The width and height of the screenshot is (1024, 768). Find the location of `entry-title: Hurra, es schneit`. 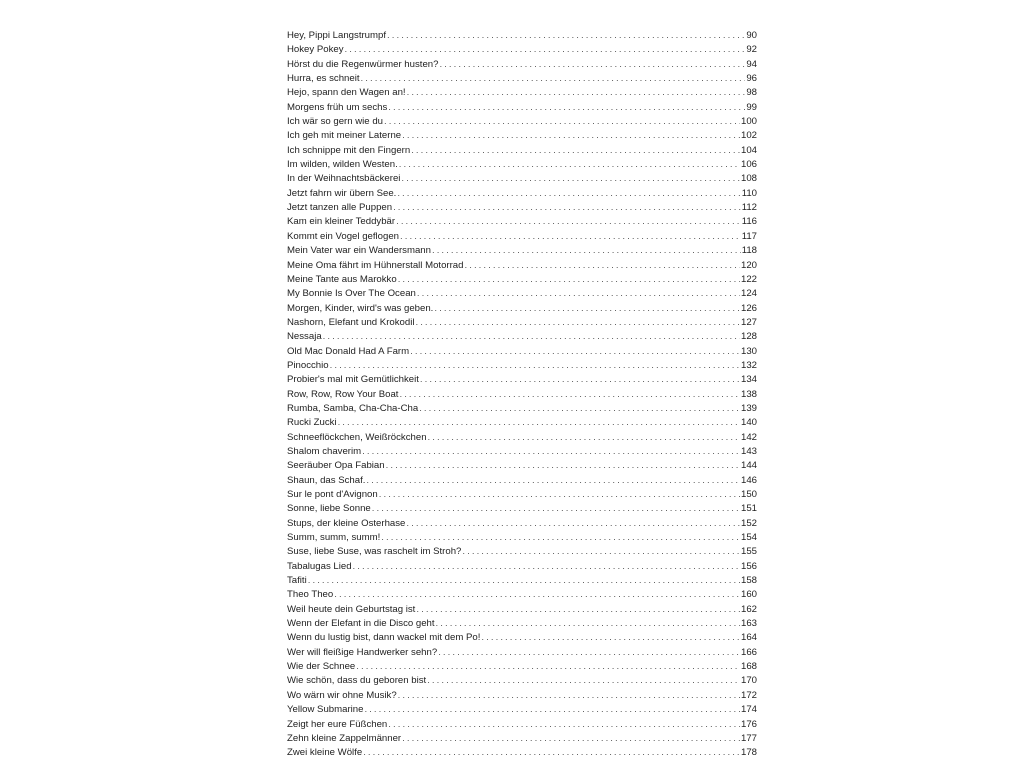

entry-title: Hurra, es schneit is located at coordinates (323, 79).